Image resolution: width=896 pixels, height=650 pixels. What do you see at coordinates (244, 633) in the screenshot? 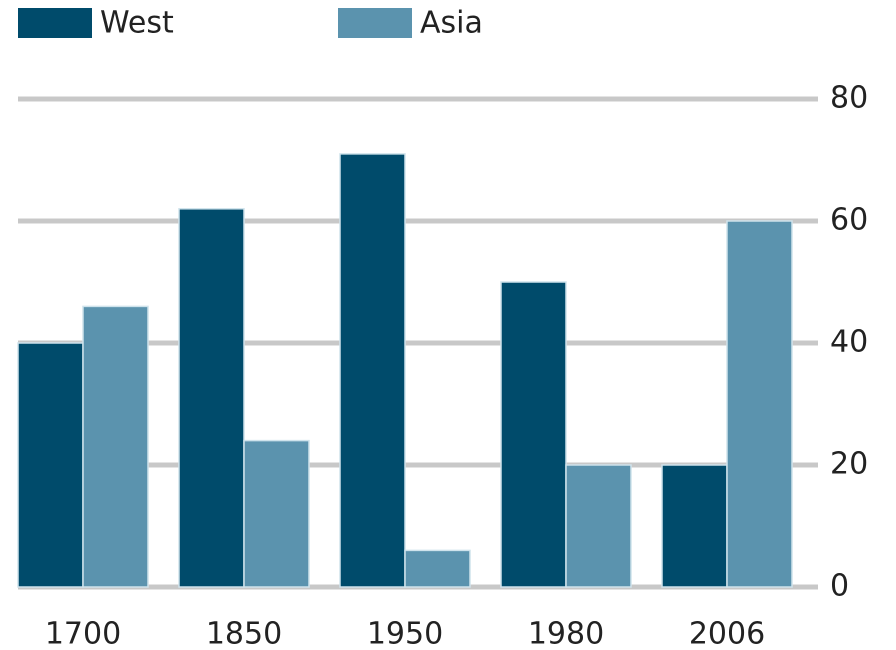
I see `x-tick-label: 1850` at bounding box center [244, 633].